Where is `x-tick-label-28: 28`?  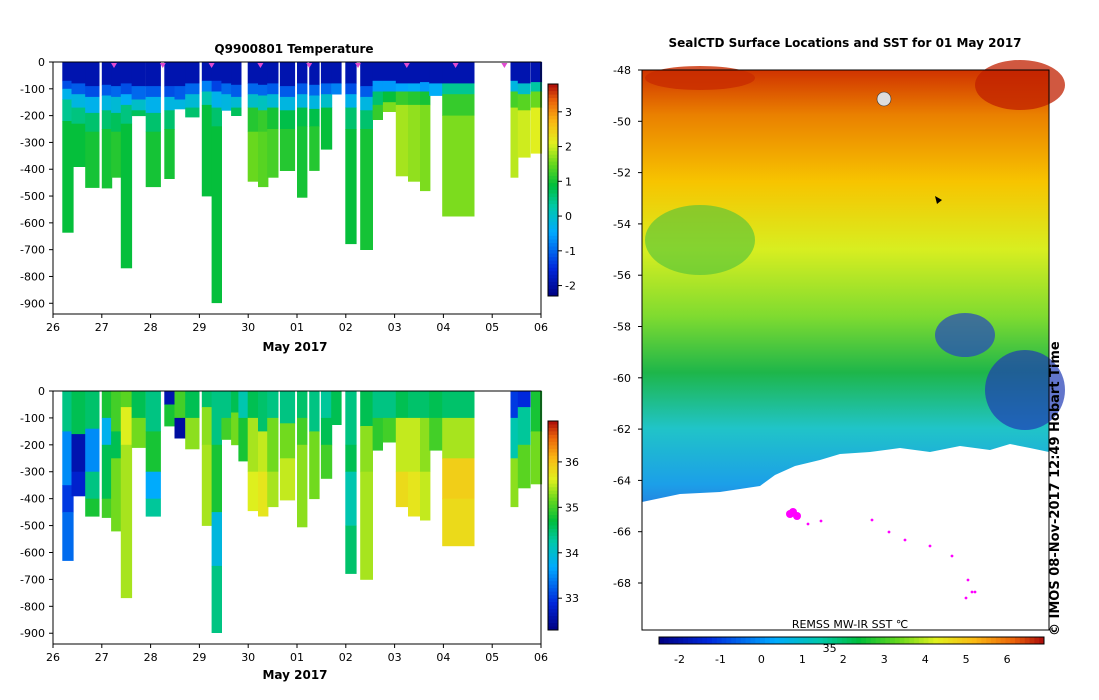 x-tick-label-28: 28 is located at coordinates (151, 327).